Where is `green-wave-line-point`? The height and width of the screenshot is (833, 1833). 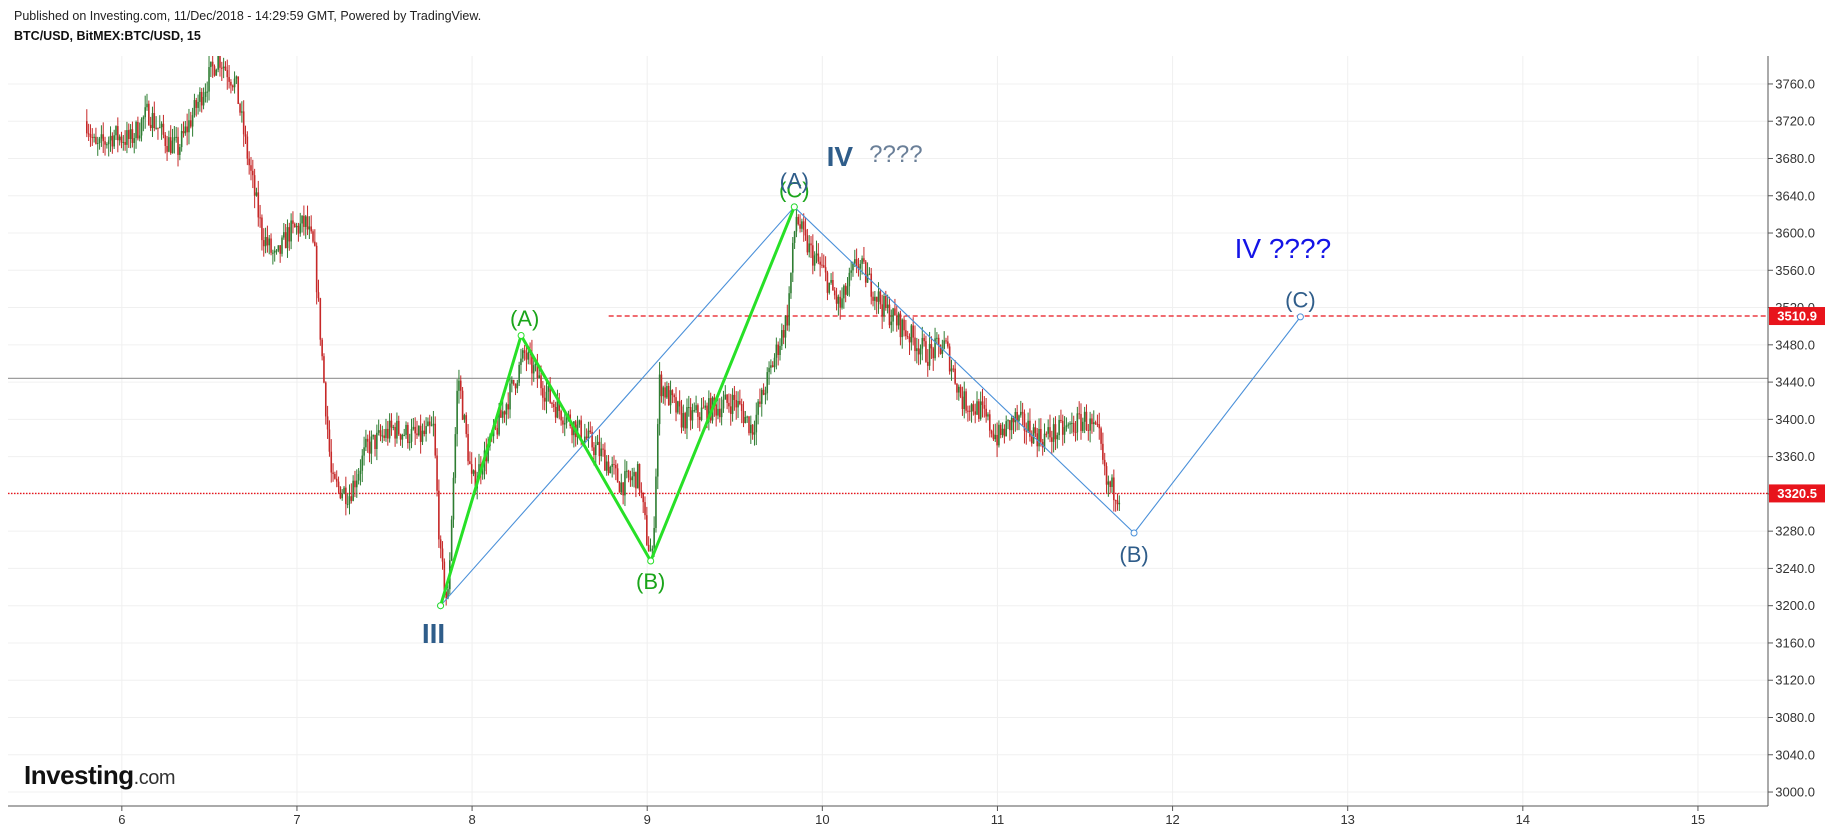
green-wave-line-point is located at coordinates (651, 561).